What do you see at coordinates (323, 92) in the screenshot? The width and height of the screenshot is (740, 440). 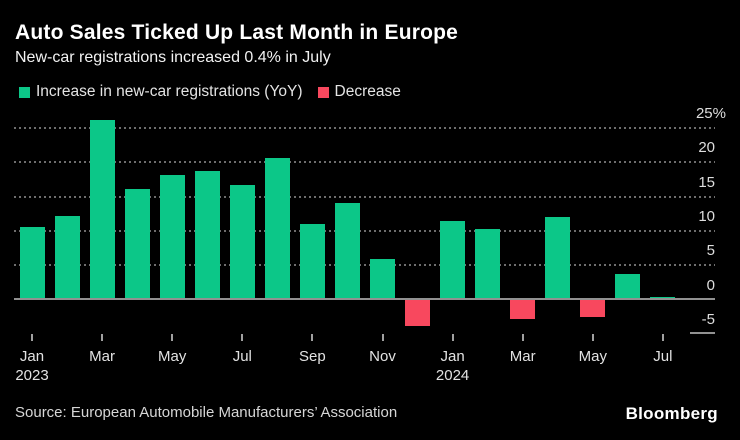 I see `legend-decrease-swatch-icon` at bounding box center [323, 92].